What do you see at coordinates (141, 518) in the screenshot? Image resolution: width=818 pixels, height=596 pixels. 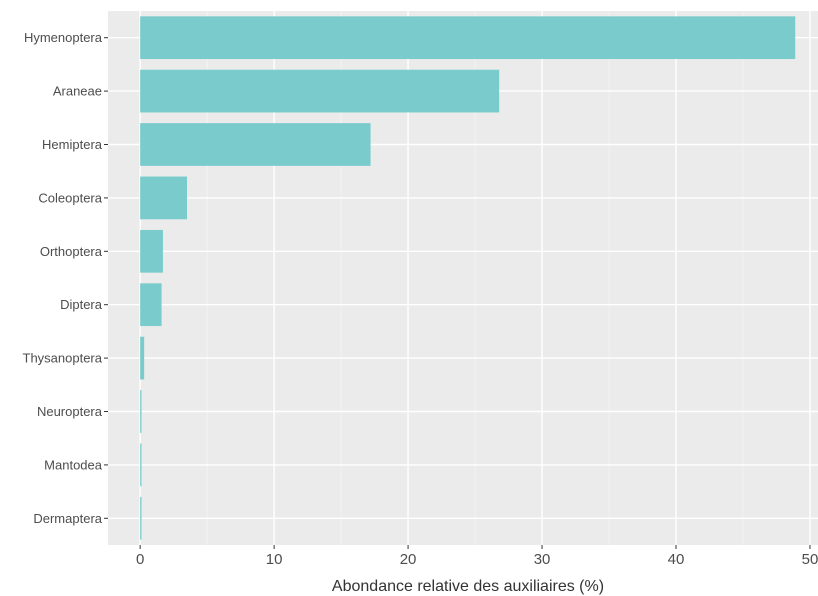 I see `bar-dermaptera` at bounding box center [141, 518].